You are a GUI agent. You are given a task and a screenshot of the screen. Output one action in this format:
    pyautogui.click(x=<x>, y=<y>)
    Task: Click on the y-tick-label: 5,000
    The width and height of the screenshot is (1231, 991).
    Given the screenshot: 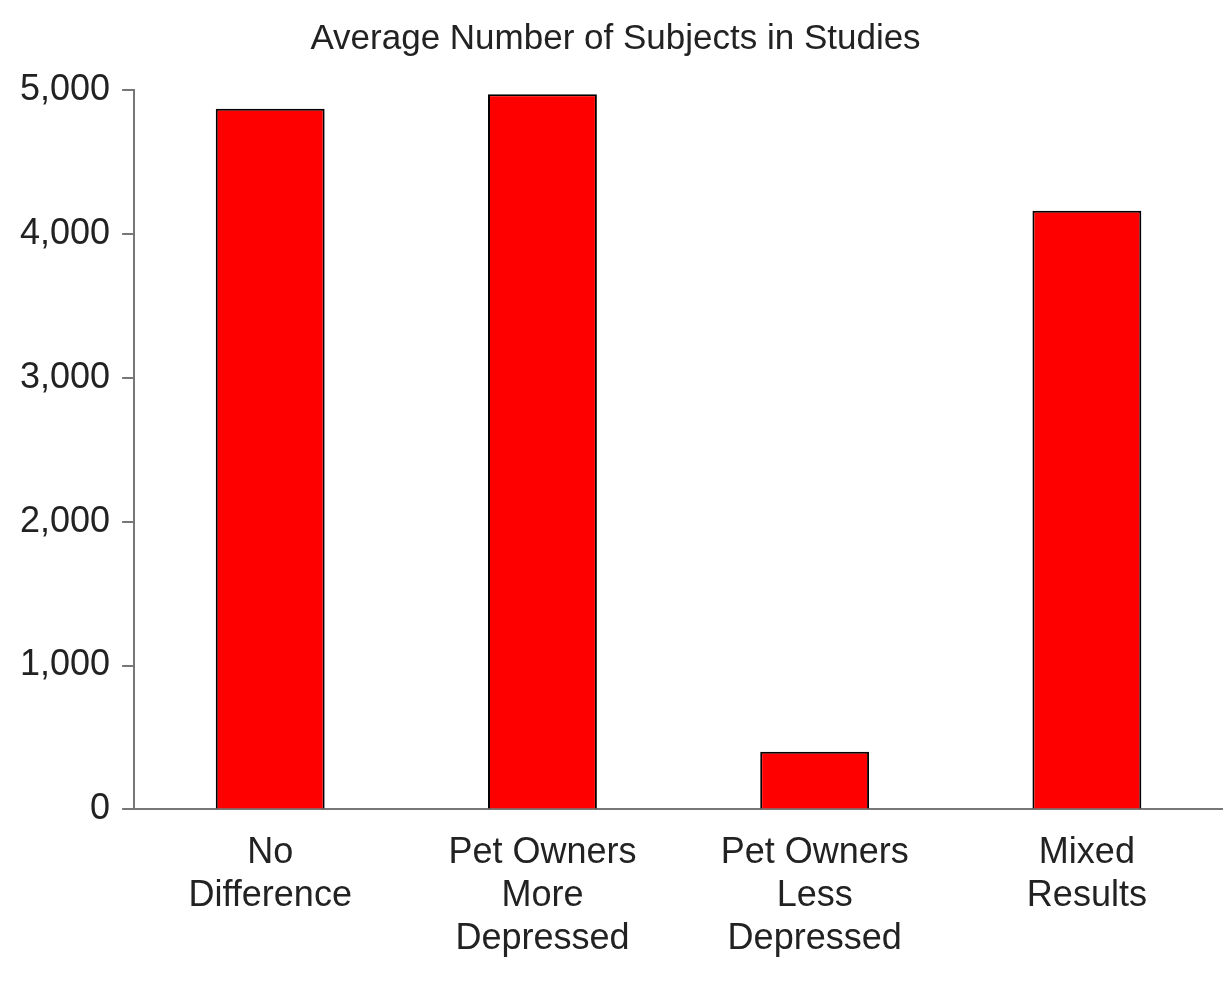 What is the action you would take?
    pyautogui.click(x=65, y=87)
    